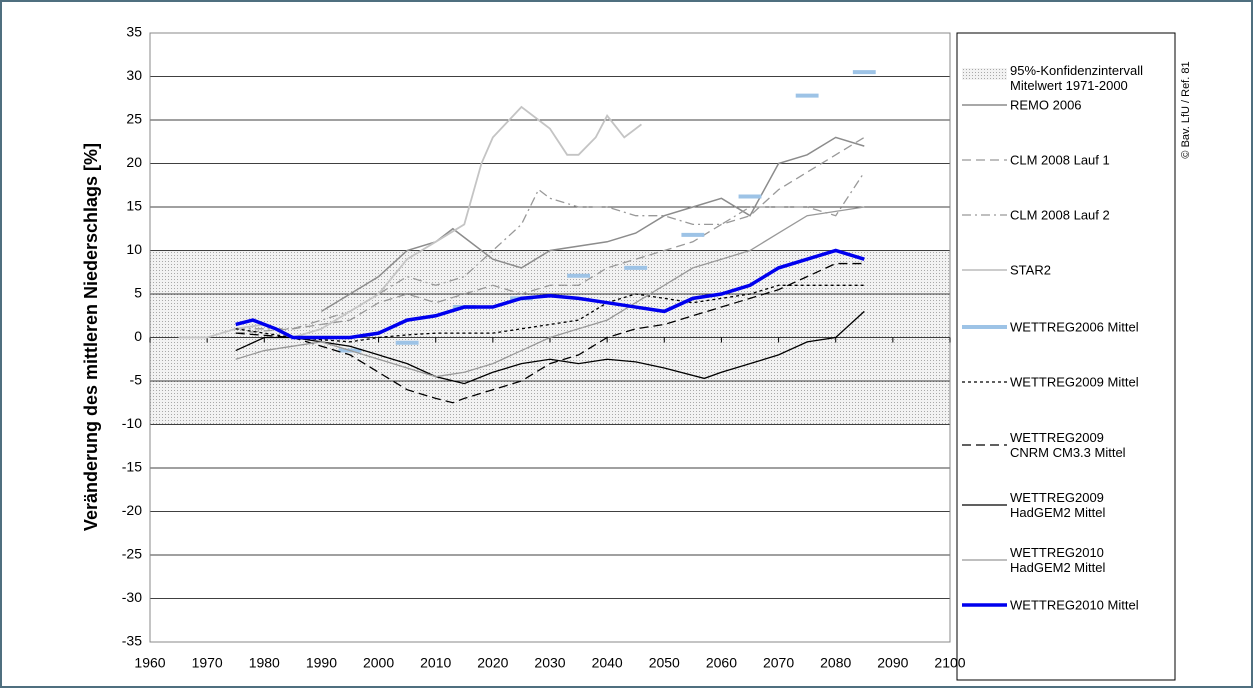 The image size is (1253, 688). Describe the element at coordinates (134, 162) in the screenshot. I see `y-tick-label: 20` at that location.